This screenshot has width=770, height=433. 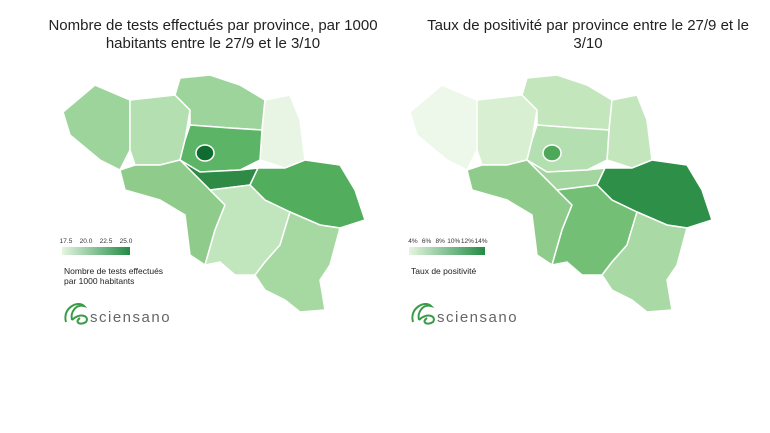 What do you see at coordinates (126, 241) in the screenshot?
I see `legend-tick-label: 25.0` at bounding box center [126, 241].